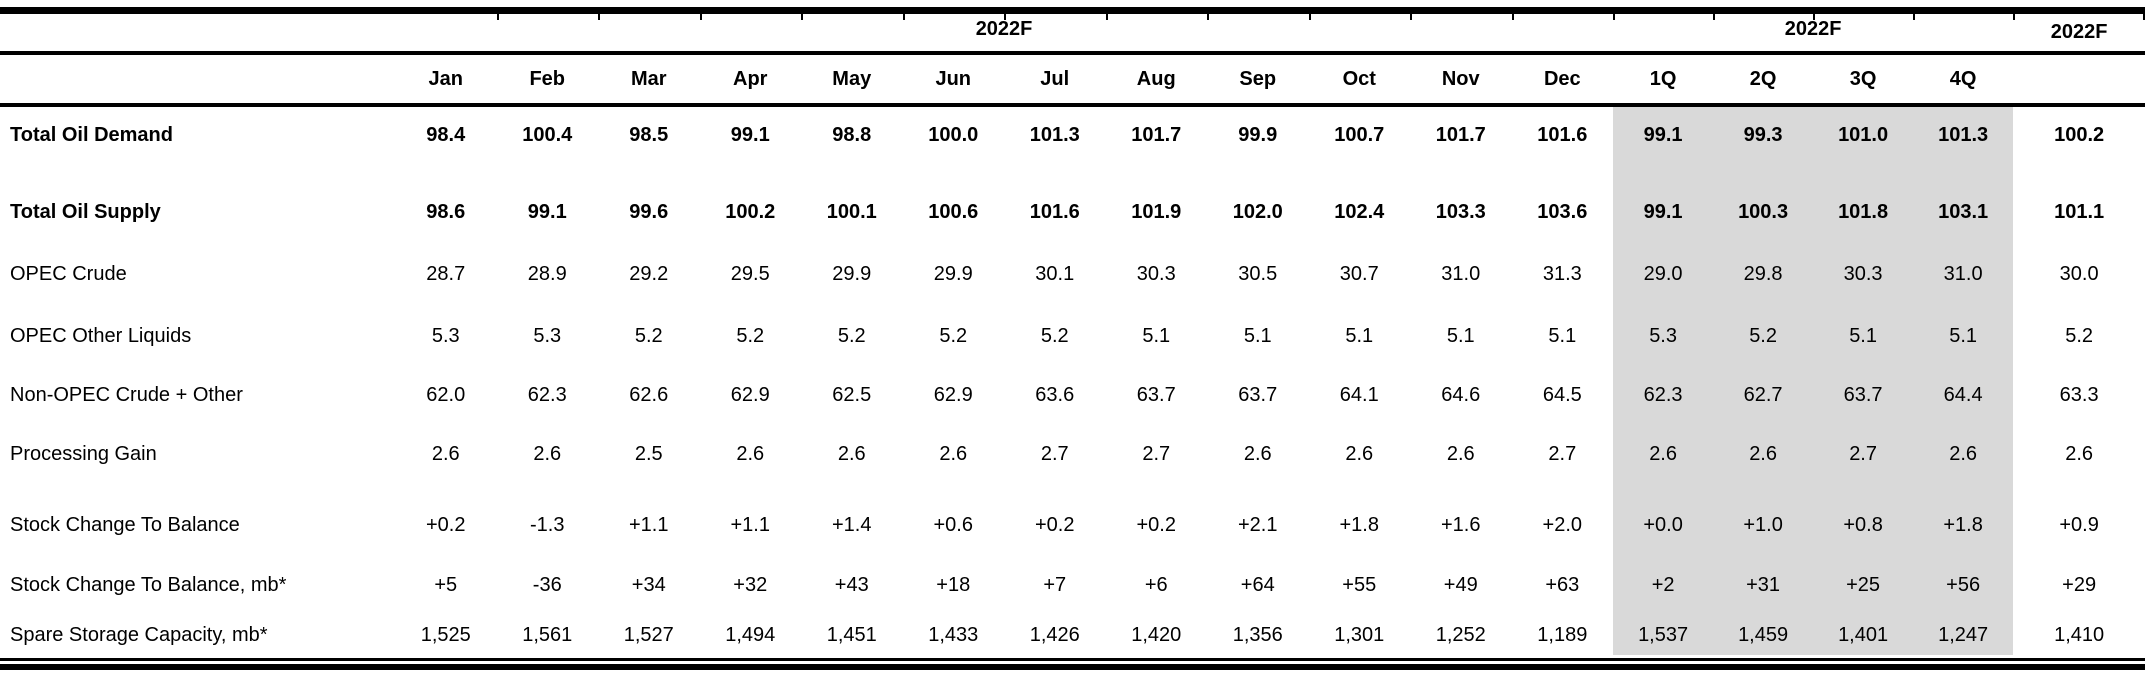 This screenshot has width=2145, height=674. Describe the element at coordinates (1460, 634) in the screenshot. I see `cell: 1,252` at that location.